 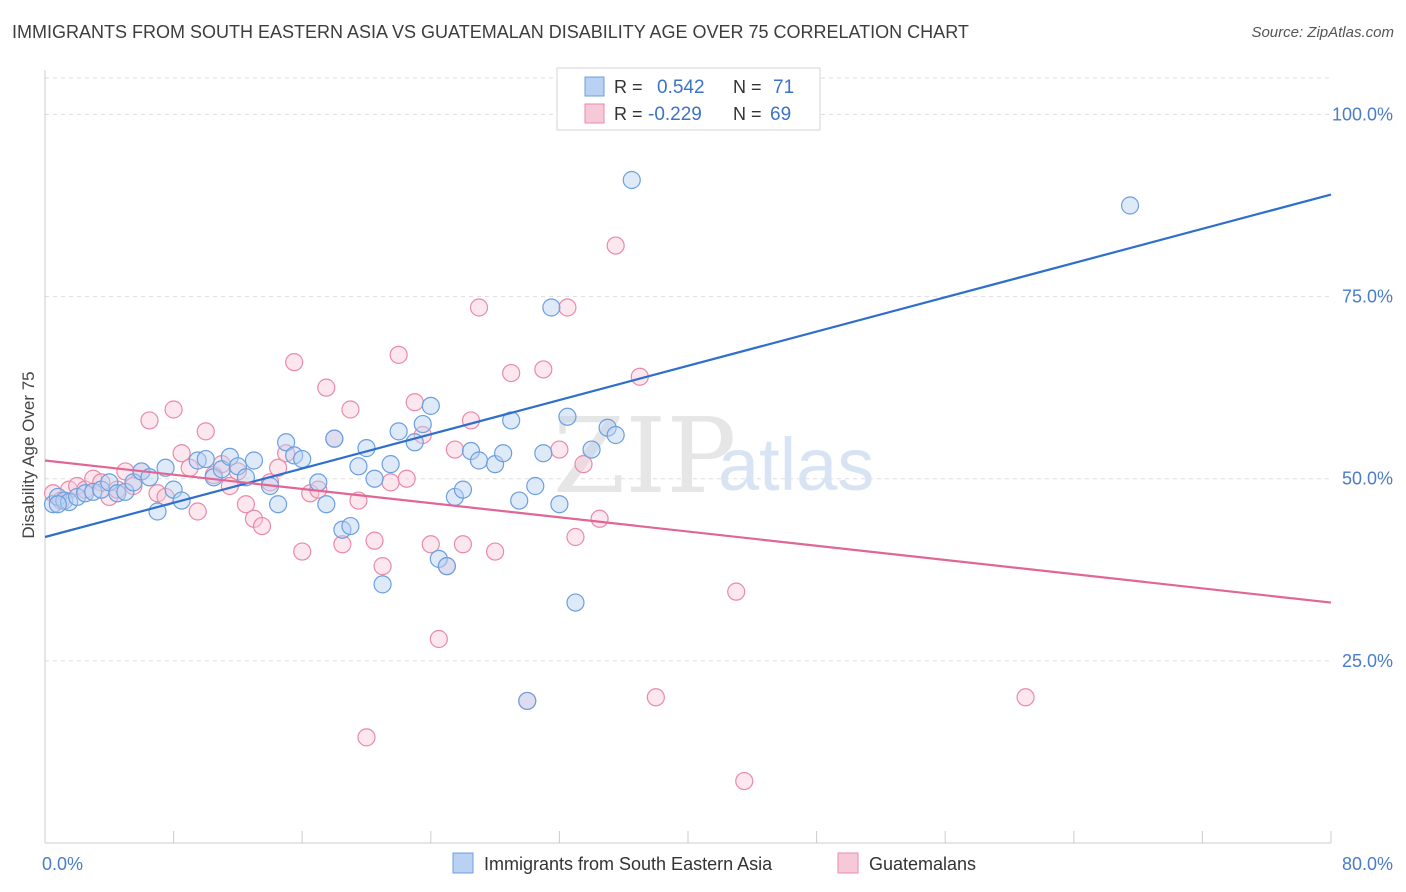 I want to click on watermark-atlas: atlas, so click(x=796, y=464).